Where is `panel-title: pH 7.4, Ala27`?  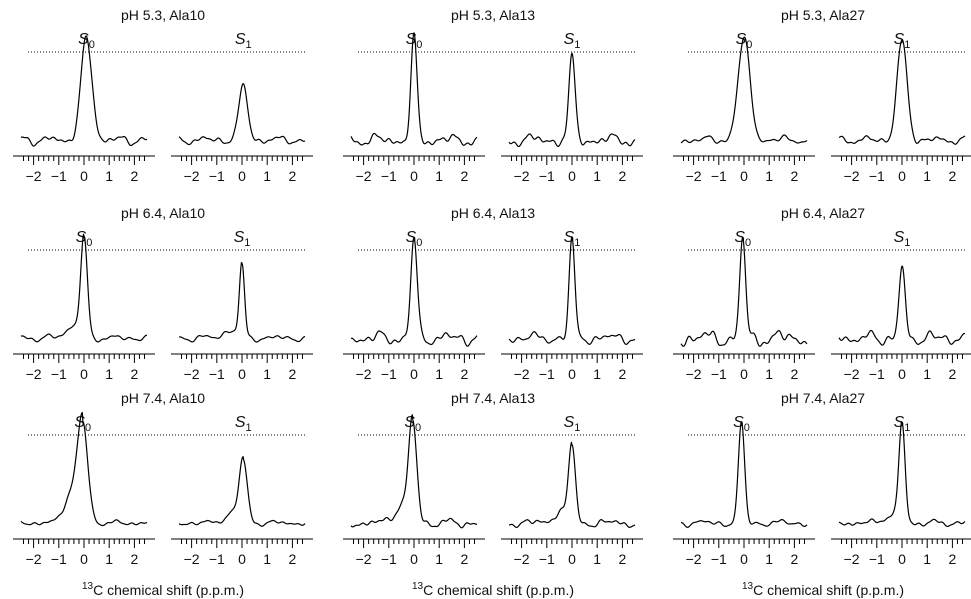
panel-title: pH 7.4, Ala27 is located at coordinates (823, 398).